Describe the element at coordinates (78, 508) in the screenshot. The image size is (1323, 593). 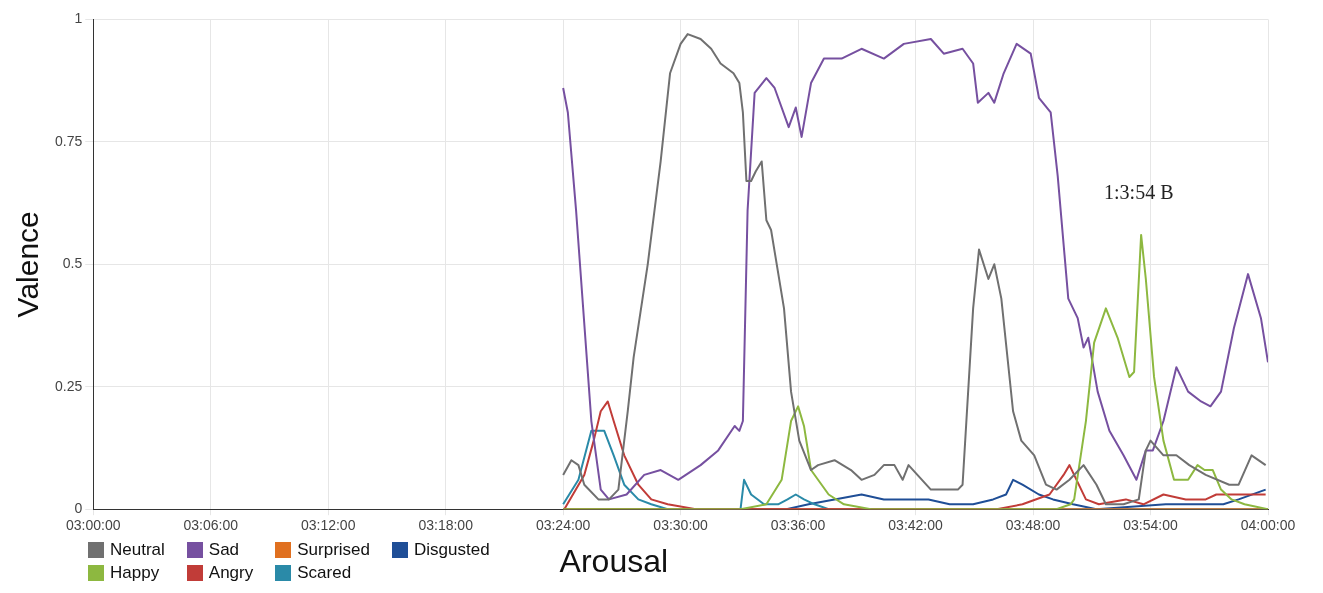
I see `y-tick-label: 0` at that location.